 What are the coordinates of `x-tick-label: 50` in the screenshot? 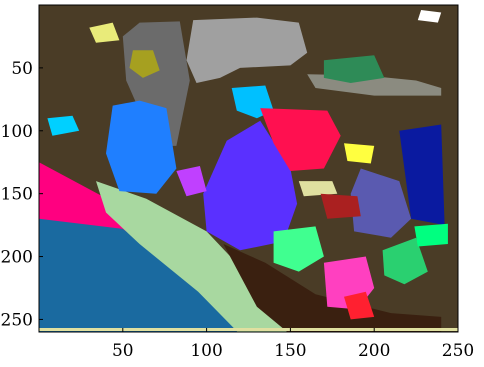 It's located at (123, 351).